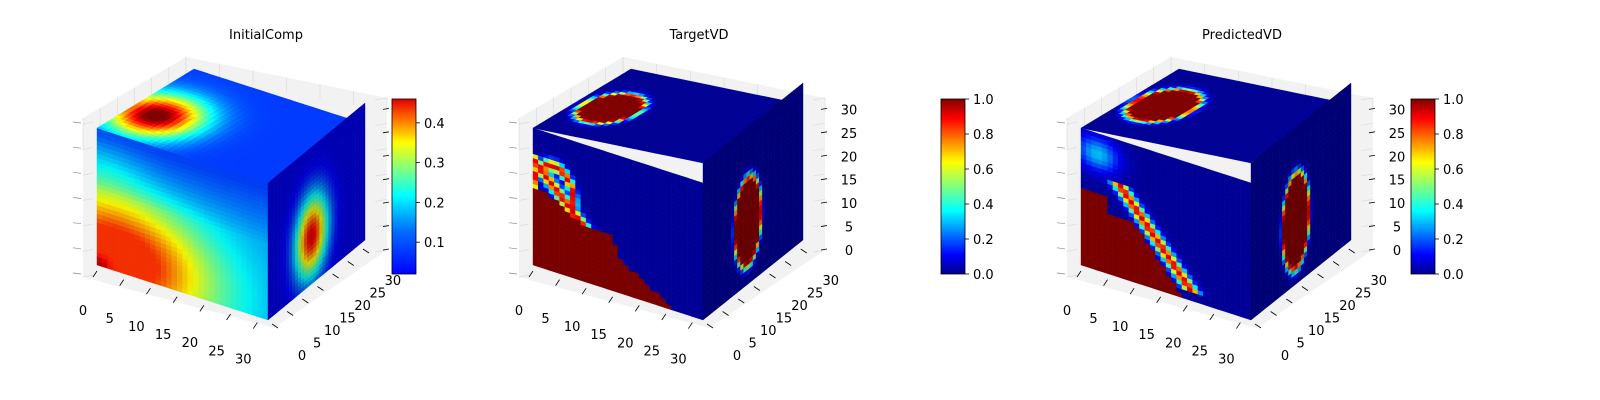 The image size is (1600, 400). I want to click on y-tick-label: 10, so click(1316, 331).